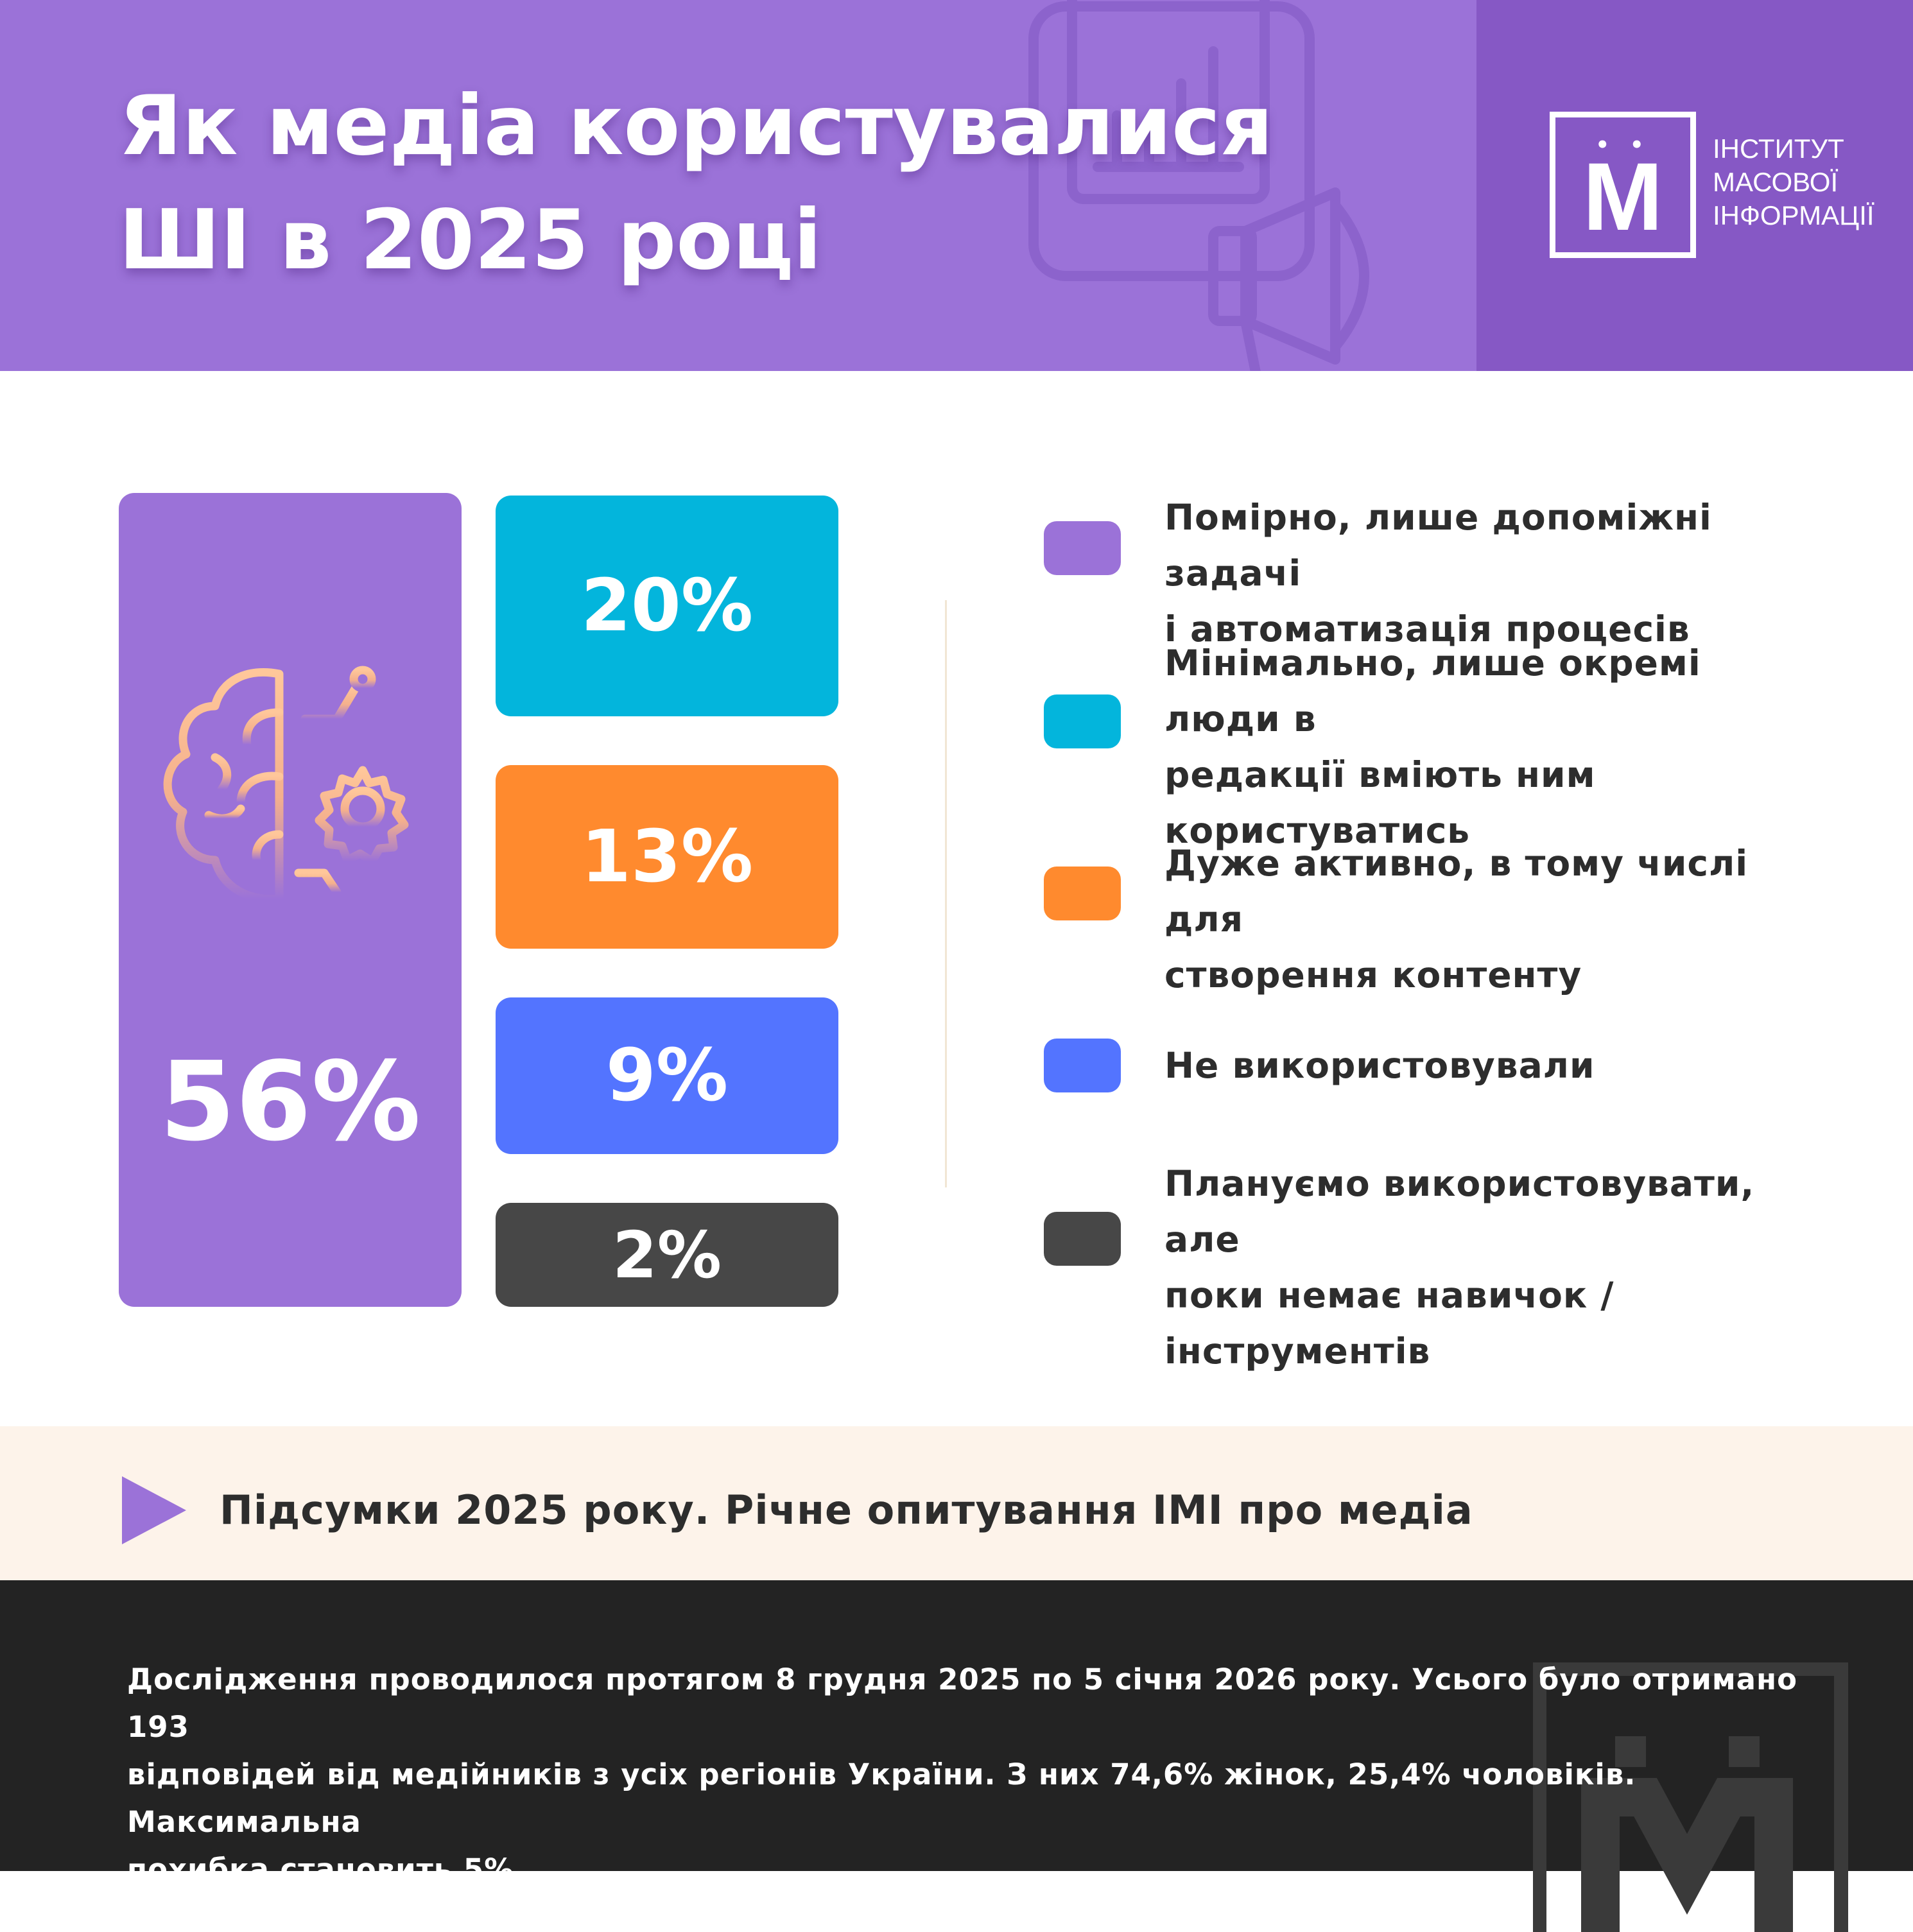 The image size is (1913, 1932). Describe the element at coordinates (696, 126) in the screenshot. I see `title-line-1: Як медіа користувалися` at that location.